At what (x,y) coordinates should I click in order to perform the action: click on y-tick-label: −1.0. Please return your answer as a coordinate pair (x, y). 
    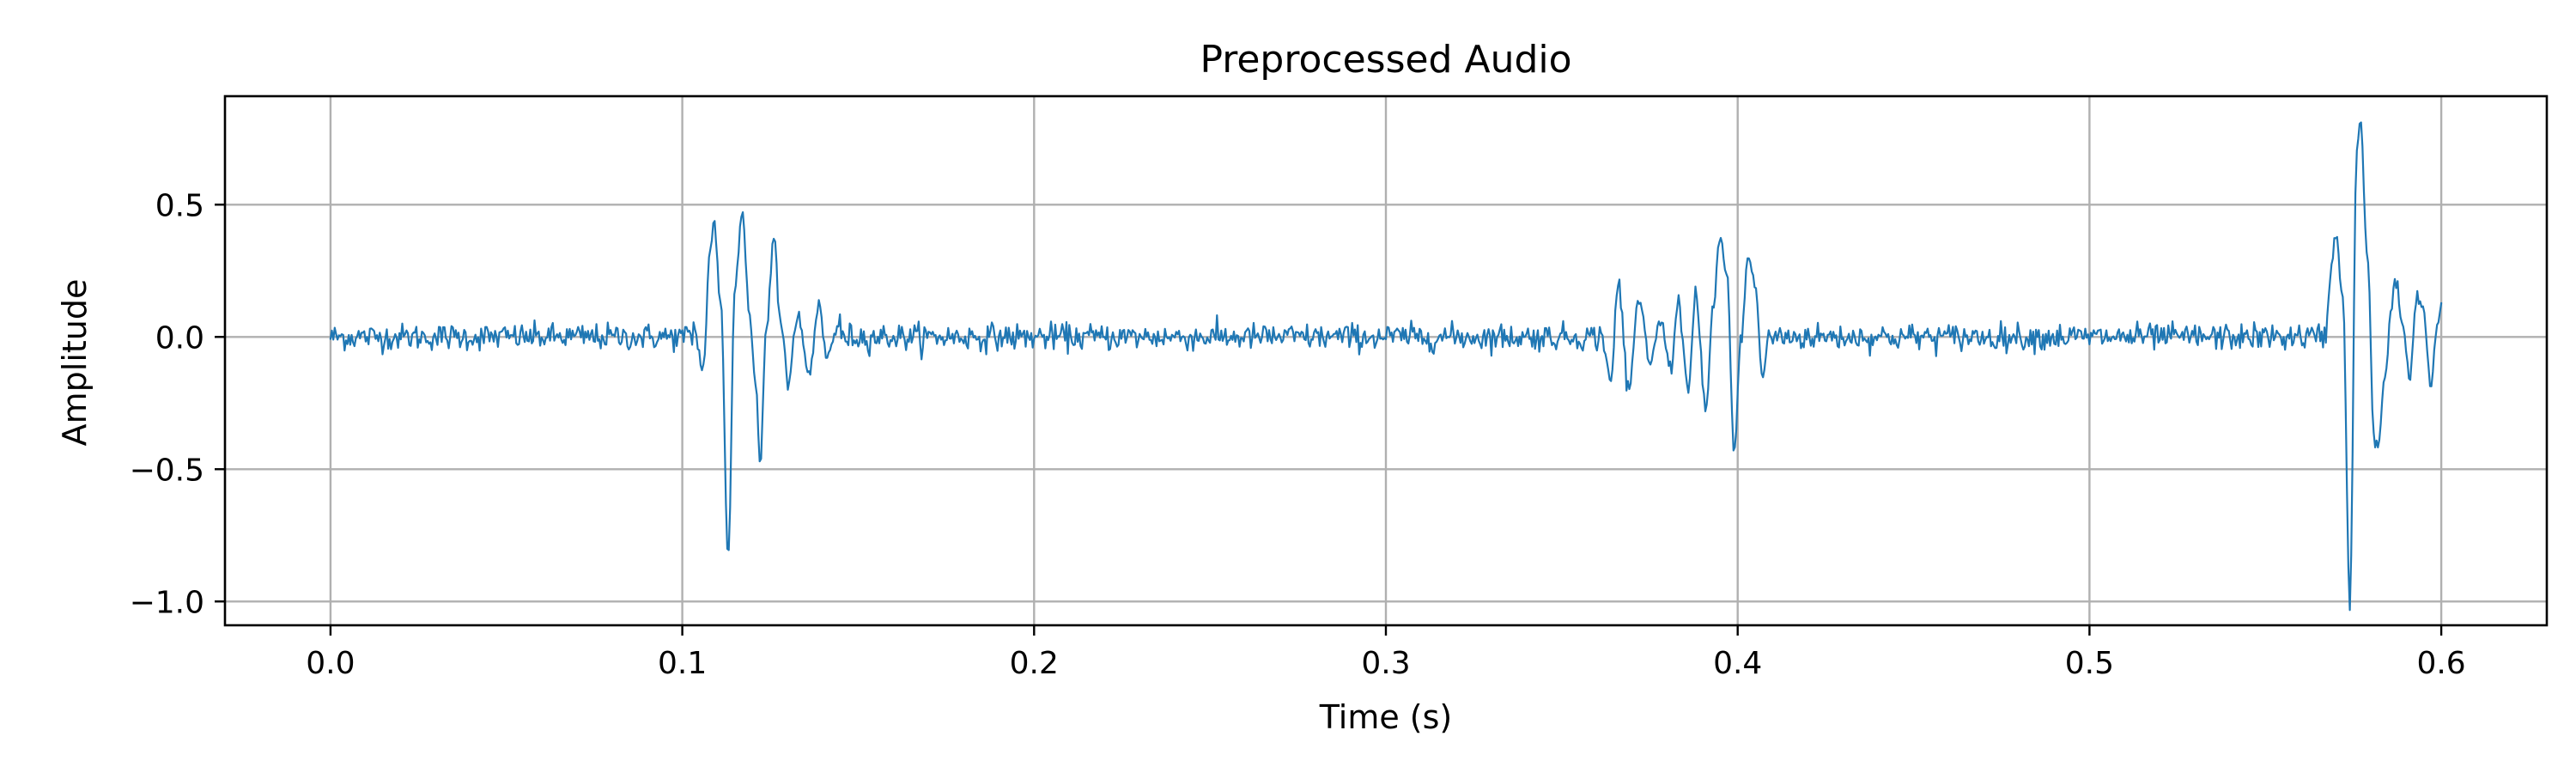
    Looking at the image, I should click on (167, 602).